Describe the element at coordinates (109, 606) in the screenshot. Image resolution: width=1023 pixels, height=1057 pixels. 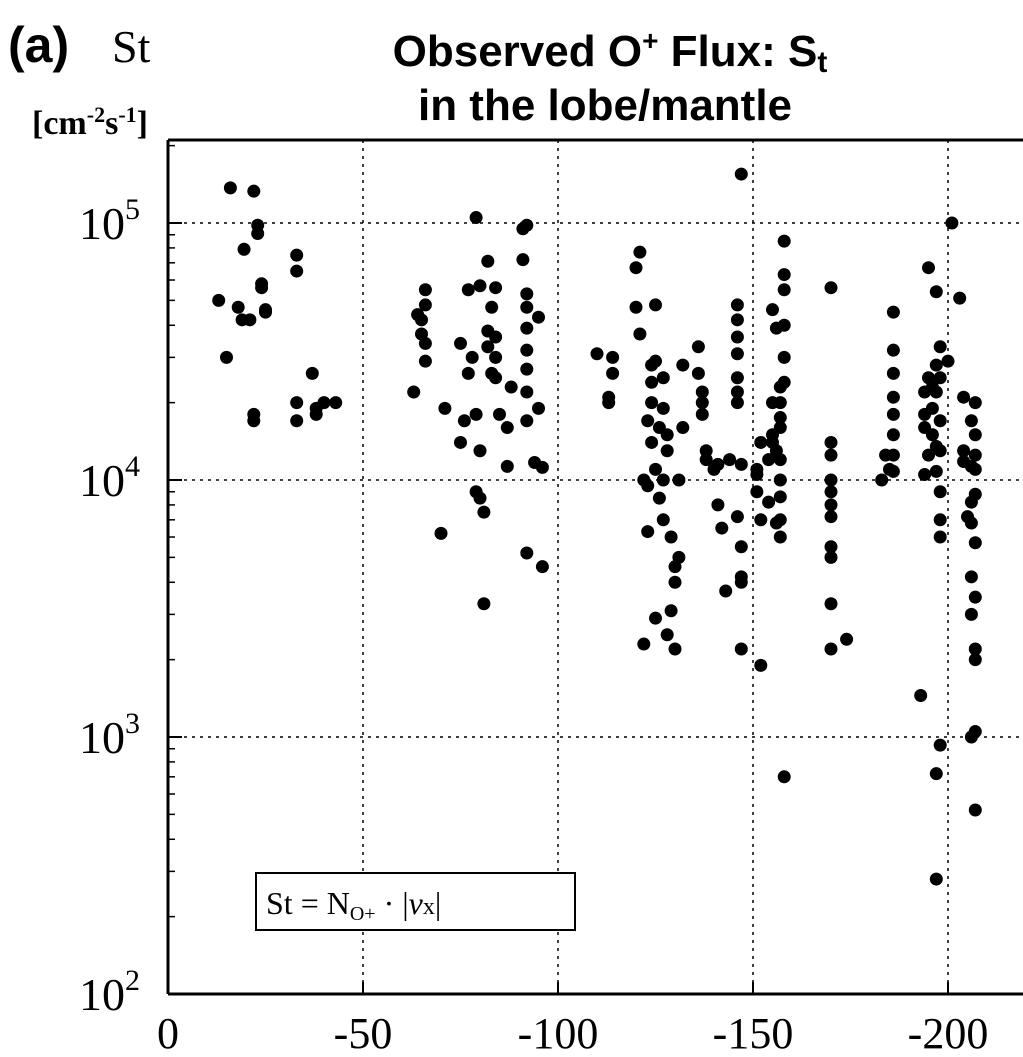
I see `y-tick-labels: 10² 10³ 10⁴ 10⁵` at that location.